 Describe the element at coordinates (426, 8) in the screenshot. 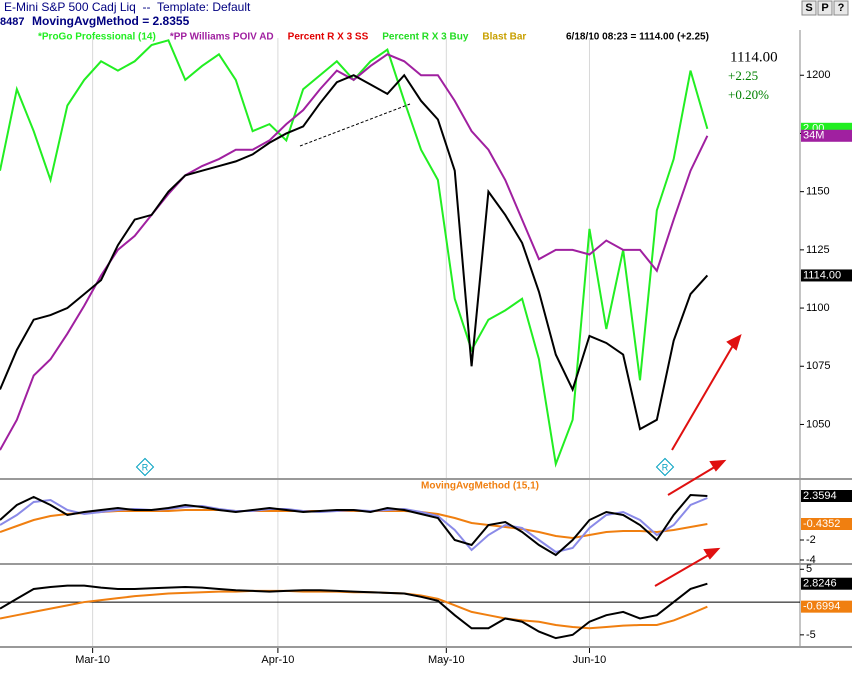

I see `title-bar` at that location.